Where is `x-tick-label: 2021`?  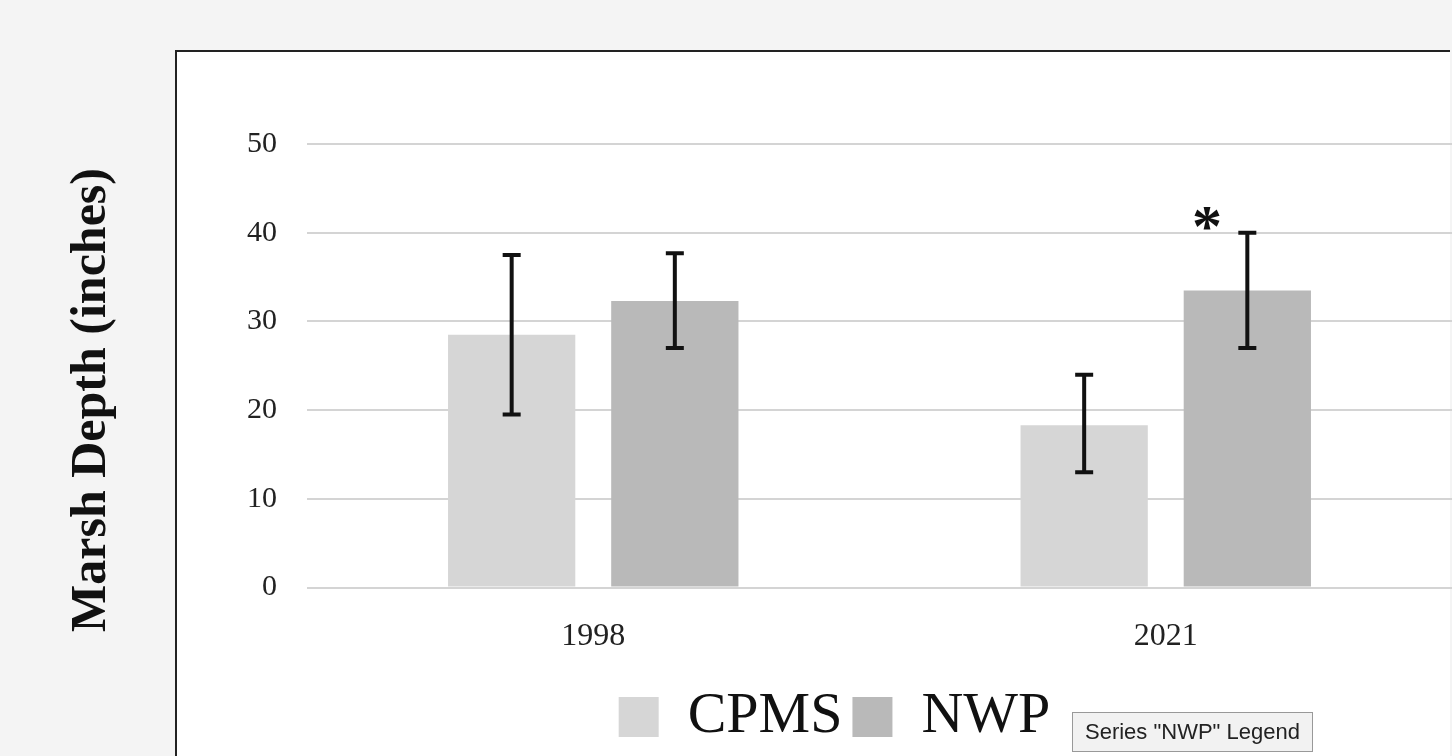 x-tick-label: 2021 is located at coordinates (1165, 634).